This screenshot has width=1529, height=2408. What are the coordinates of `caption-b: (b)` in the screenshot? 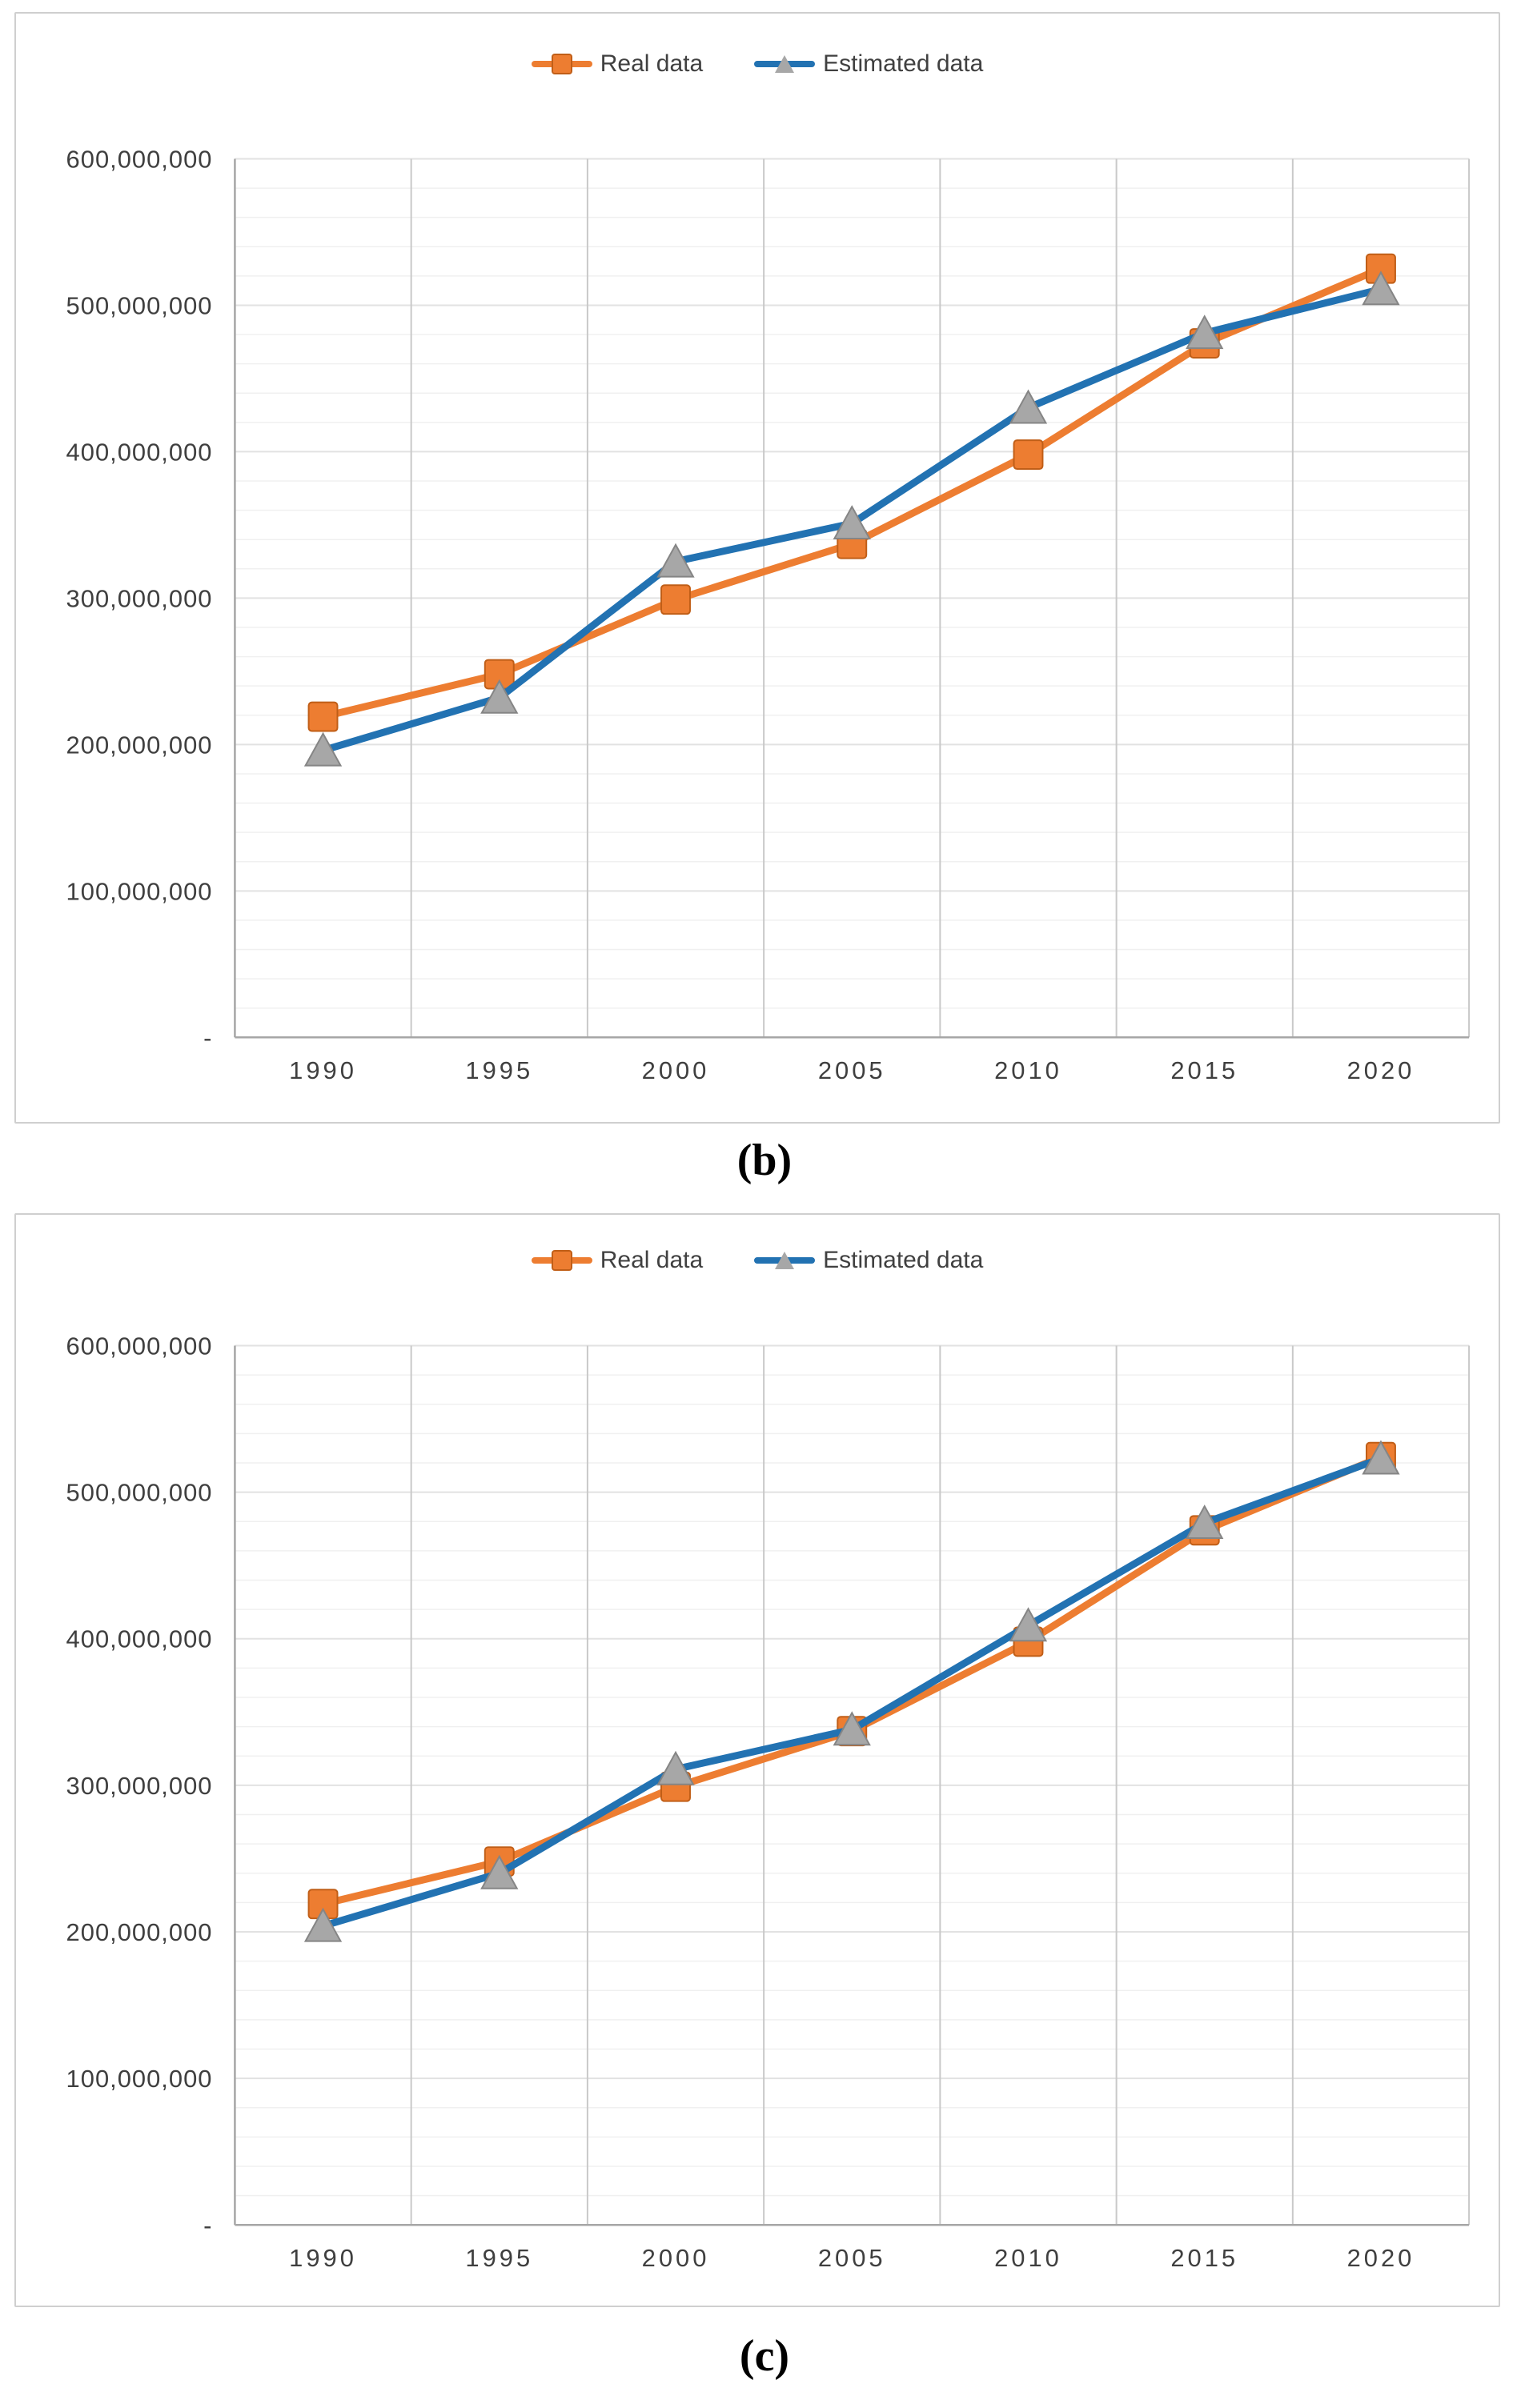 It's located at (764, 1160).